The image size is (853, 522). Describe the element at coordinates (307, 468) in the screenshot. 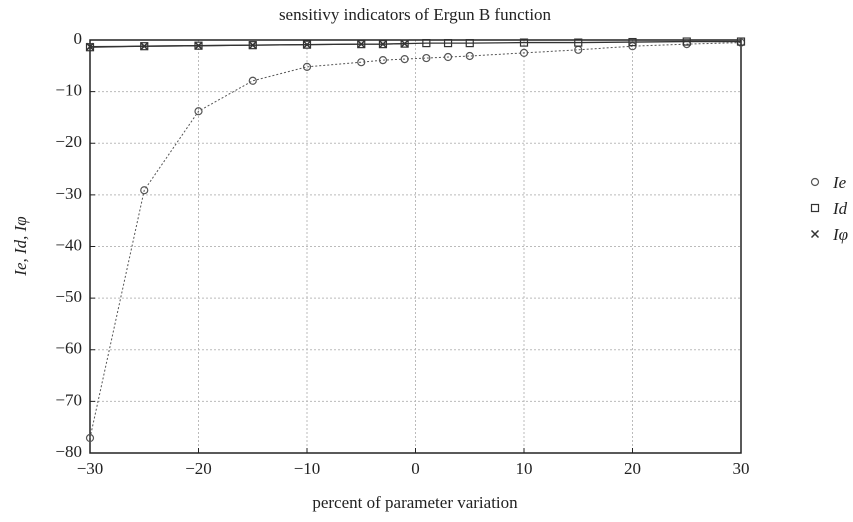

I see `x-tick-label: −10` at that location.